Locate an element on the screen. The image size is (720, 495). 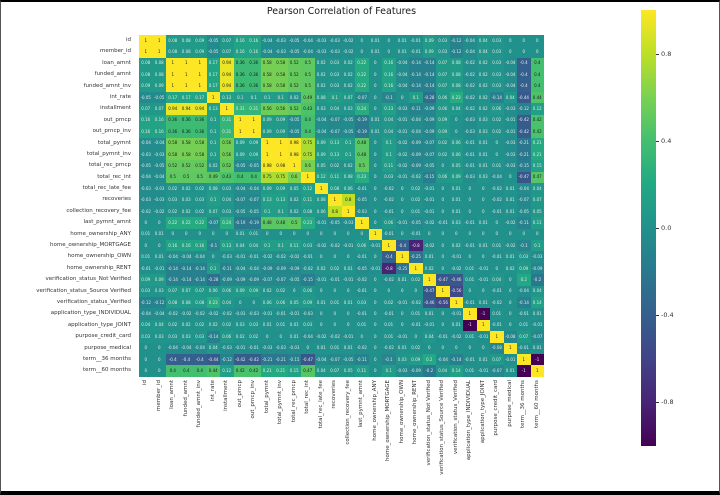
heatmap-cell: 0.05 is located at coordinates (348, 371).